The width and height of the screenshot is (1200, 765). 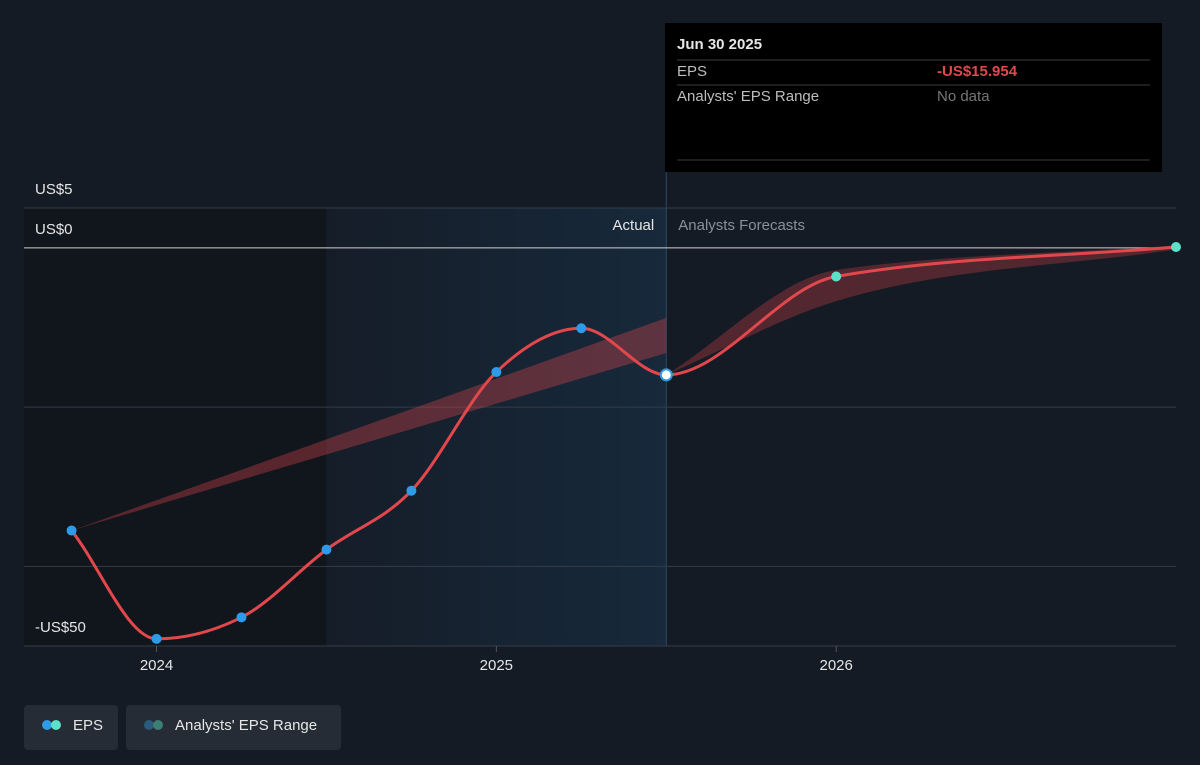 I want to click on tooltip-value: No data, so click(x=963, y=96).